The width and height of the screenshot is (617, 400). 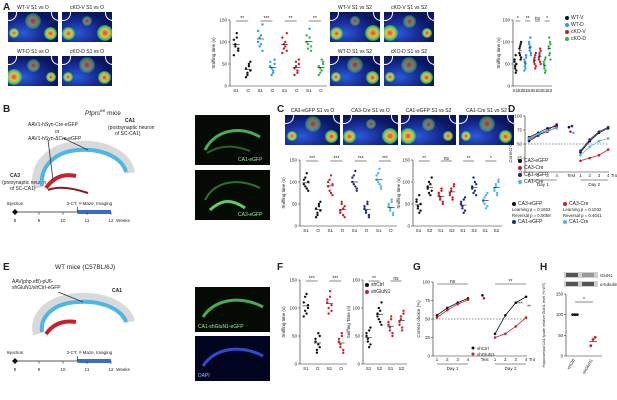 I want to click on timeline-tick-label: 9, so click(x=39, y=369).